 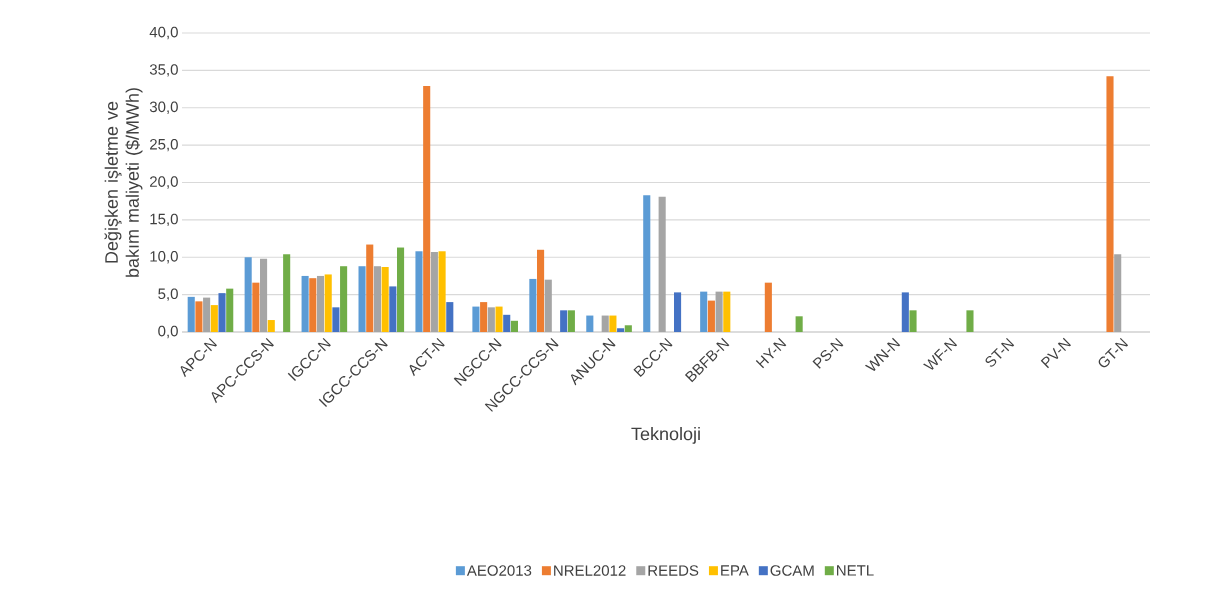 I want to click on y-tick-label: 20,0, so click(x=164, y=182).